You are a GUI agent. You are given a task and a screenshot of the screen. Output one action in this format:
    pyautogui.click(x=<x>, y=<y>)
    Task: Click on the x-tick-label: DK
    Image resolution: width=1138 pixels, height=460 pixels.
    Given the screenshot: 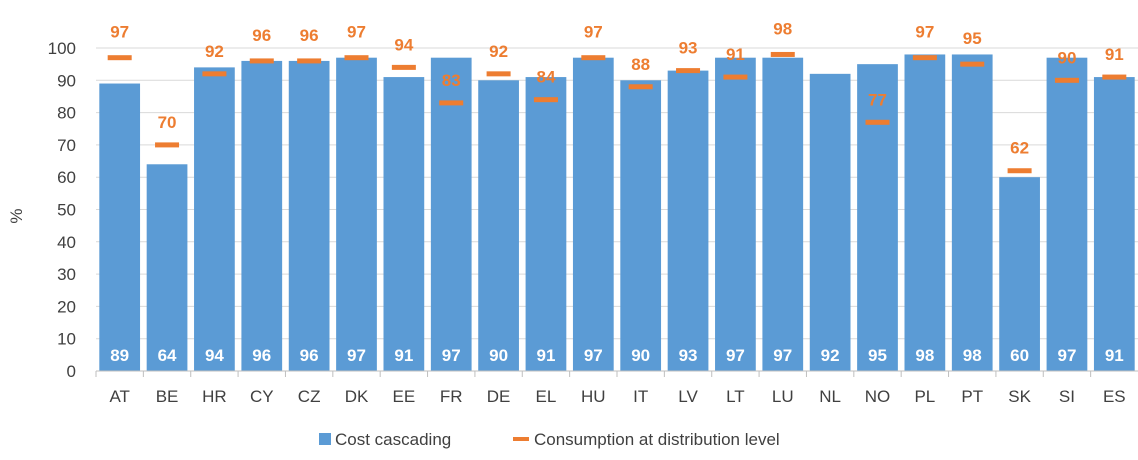 What is the action you would take?
    pyautogui.click(x=357, y=396)
    